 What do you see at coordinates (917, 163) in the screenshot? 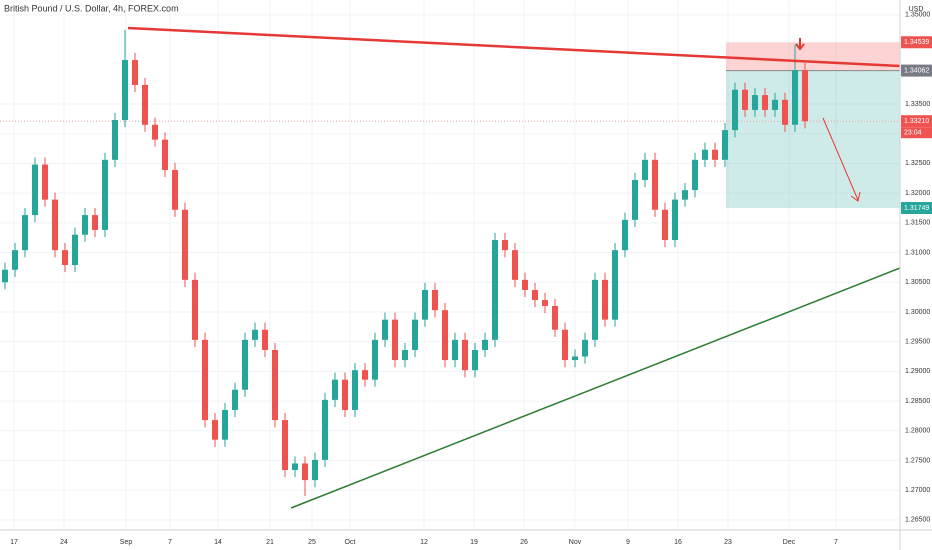
I see `y-tick-label: 1.32500` at bounding box center [917, 163].